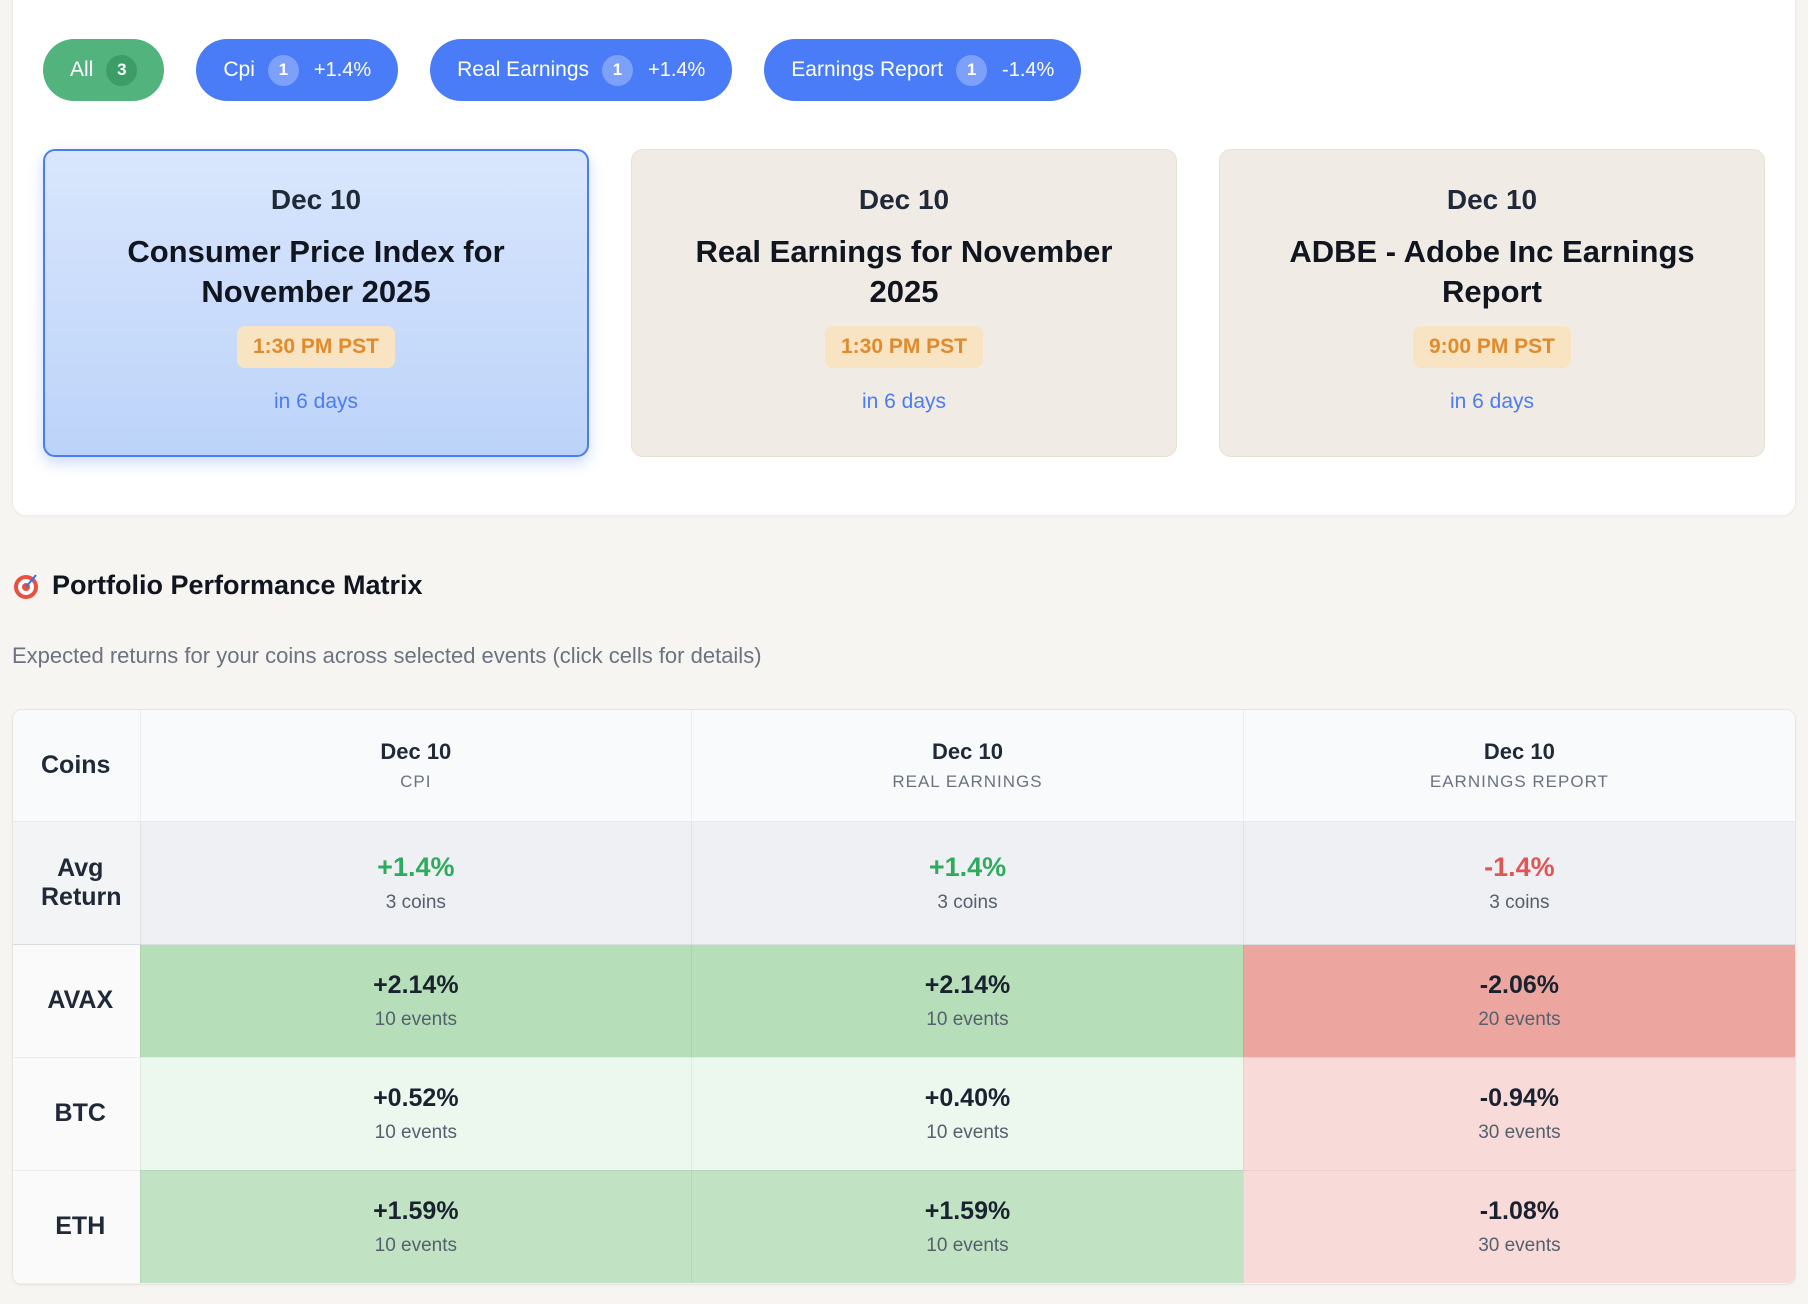 This screenshot has height=1304, width=1808. I want to click on coin-label: ETH, so click(76, 1227).